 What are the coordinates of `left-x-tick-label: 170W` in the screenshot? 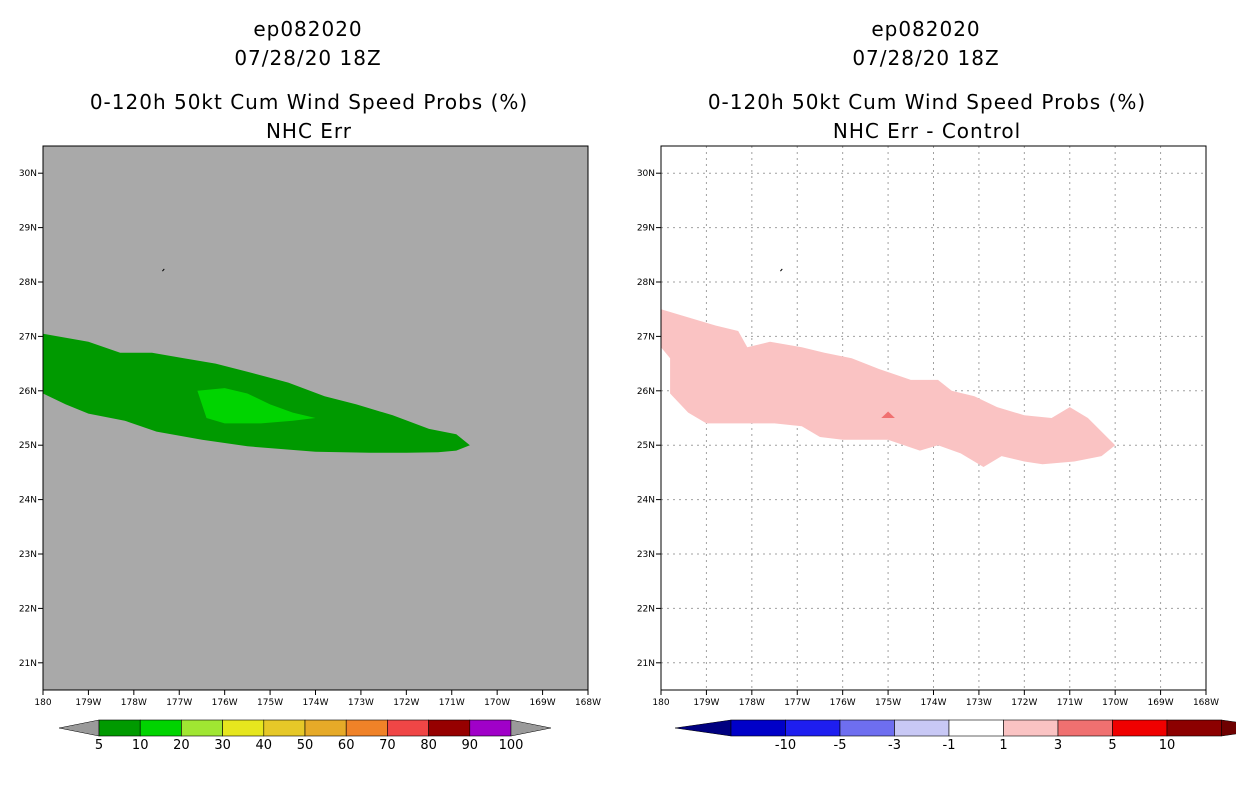 It's located at (497, 703).